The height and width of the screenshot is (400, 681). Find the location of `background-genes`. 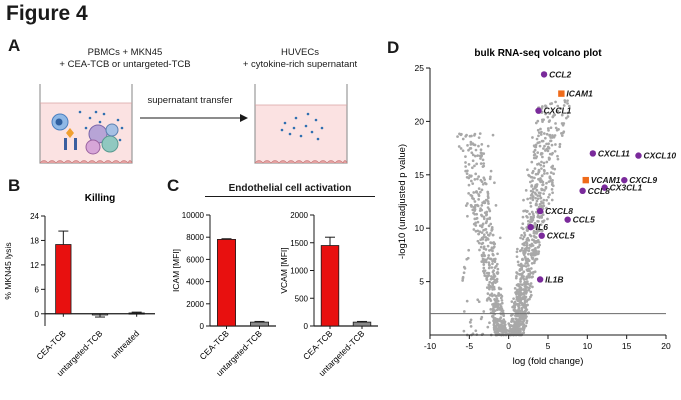

background-genes is located at coordinates (513, 218).